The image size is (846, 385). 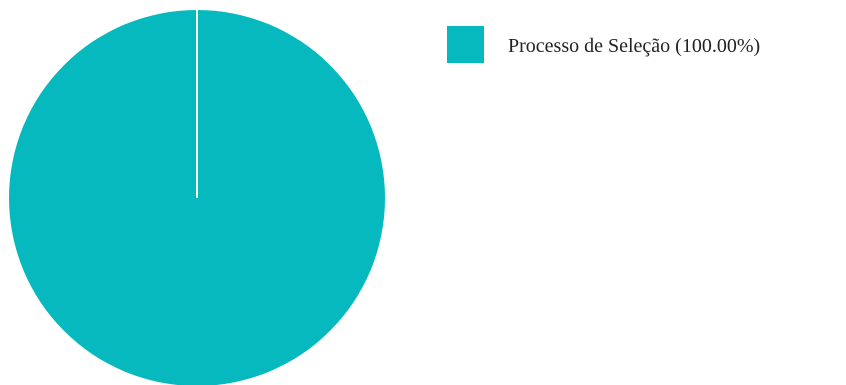 What do you see at coordinates (465, 44) in the screenshot?
I see `legend-swatch` at bounding box center [465, 44].